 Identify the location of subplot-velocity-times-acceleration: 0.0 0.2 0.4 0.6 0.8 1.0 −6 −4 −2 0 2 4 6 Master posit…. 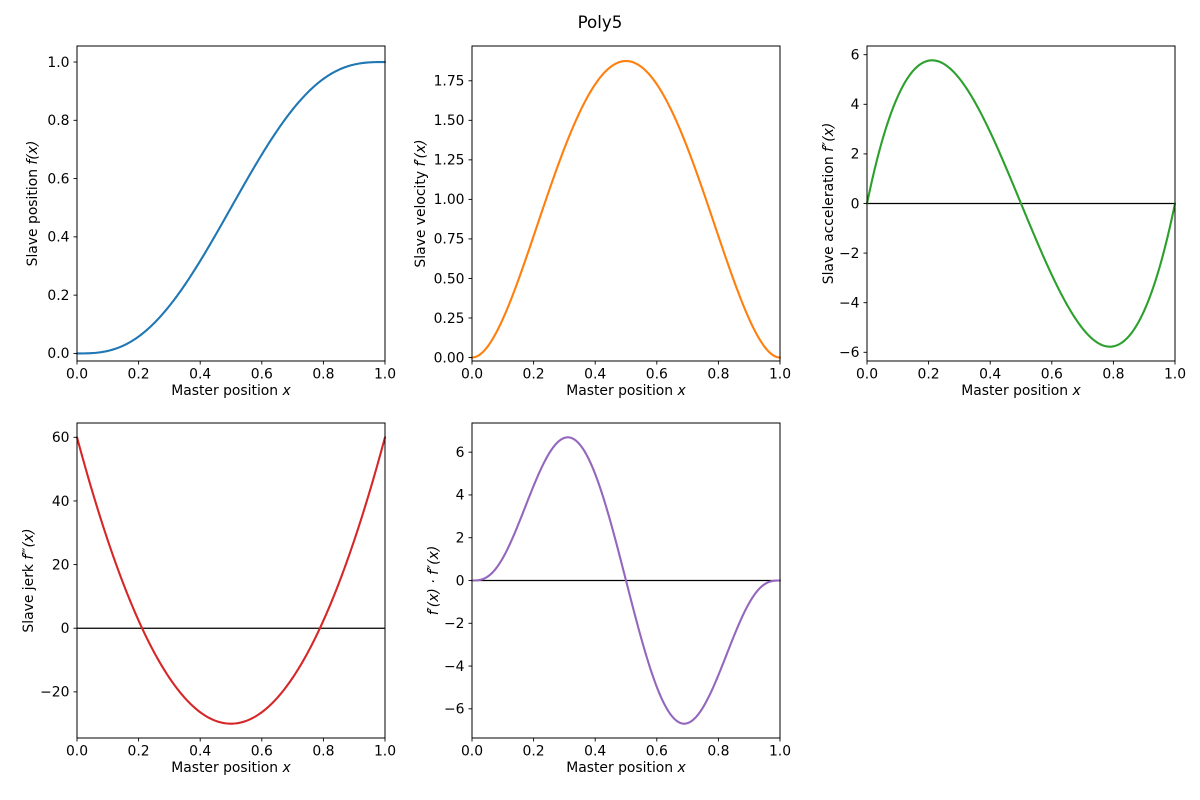
(608, 599).